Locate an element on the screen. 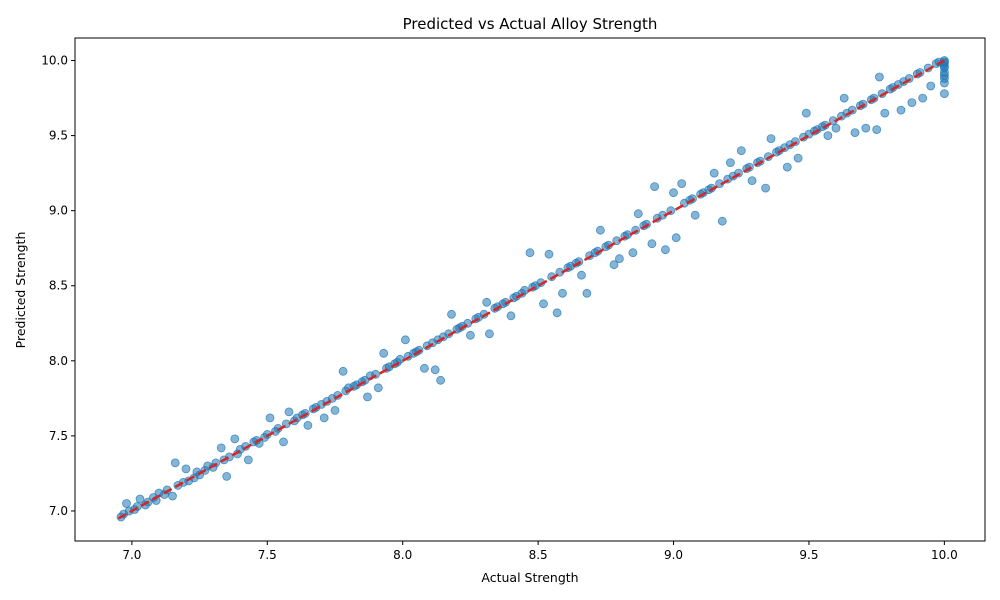  y-axis-ticks: 7.0 7.5 8.0 8.5 9.0 9.5 10.0 is located at coordinates (58, 286).